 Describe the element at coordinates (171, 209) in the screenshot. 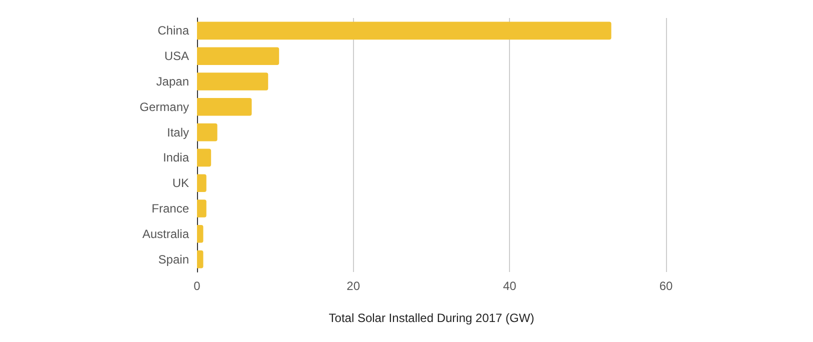

I see `y-tick-label: France` at that location.